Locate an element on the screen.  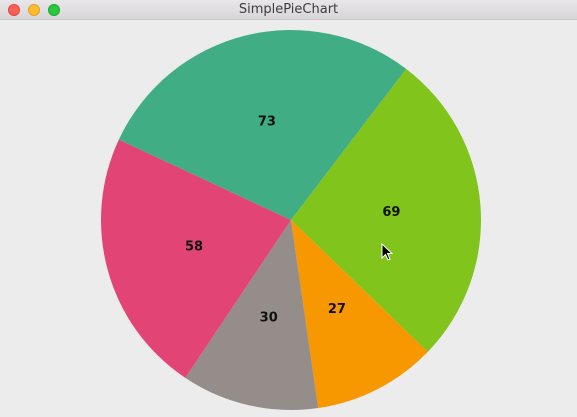
close-window-button is located at coordinates (14, 10).